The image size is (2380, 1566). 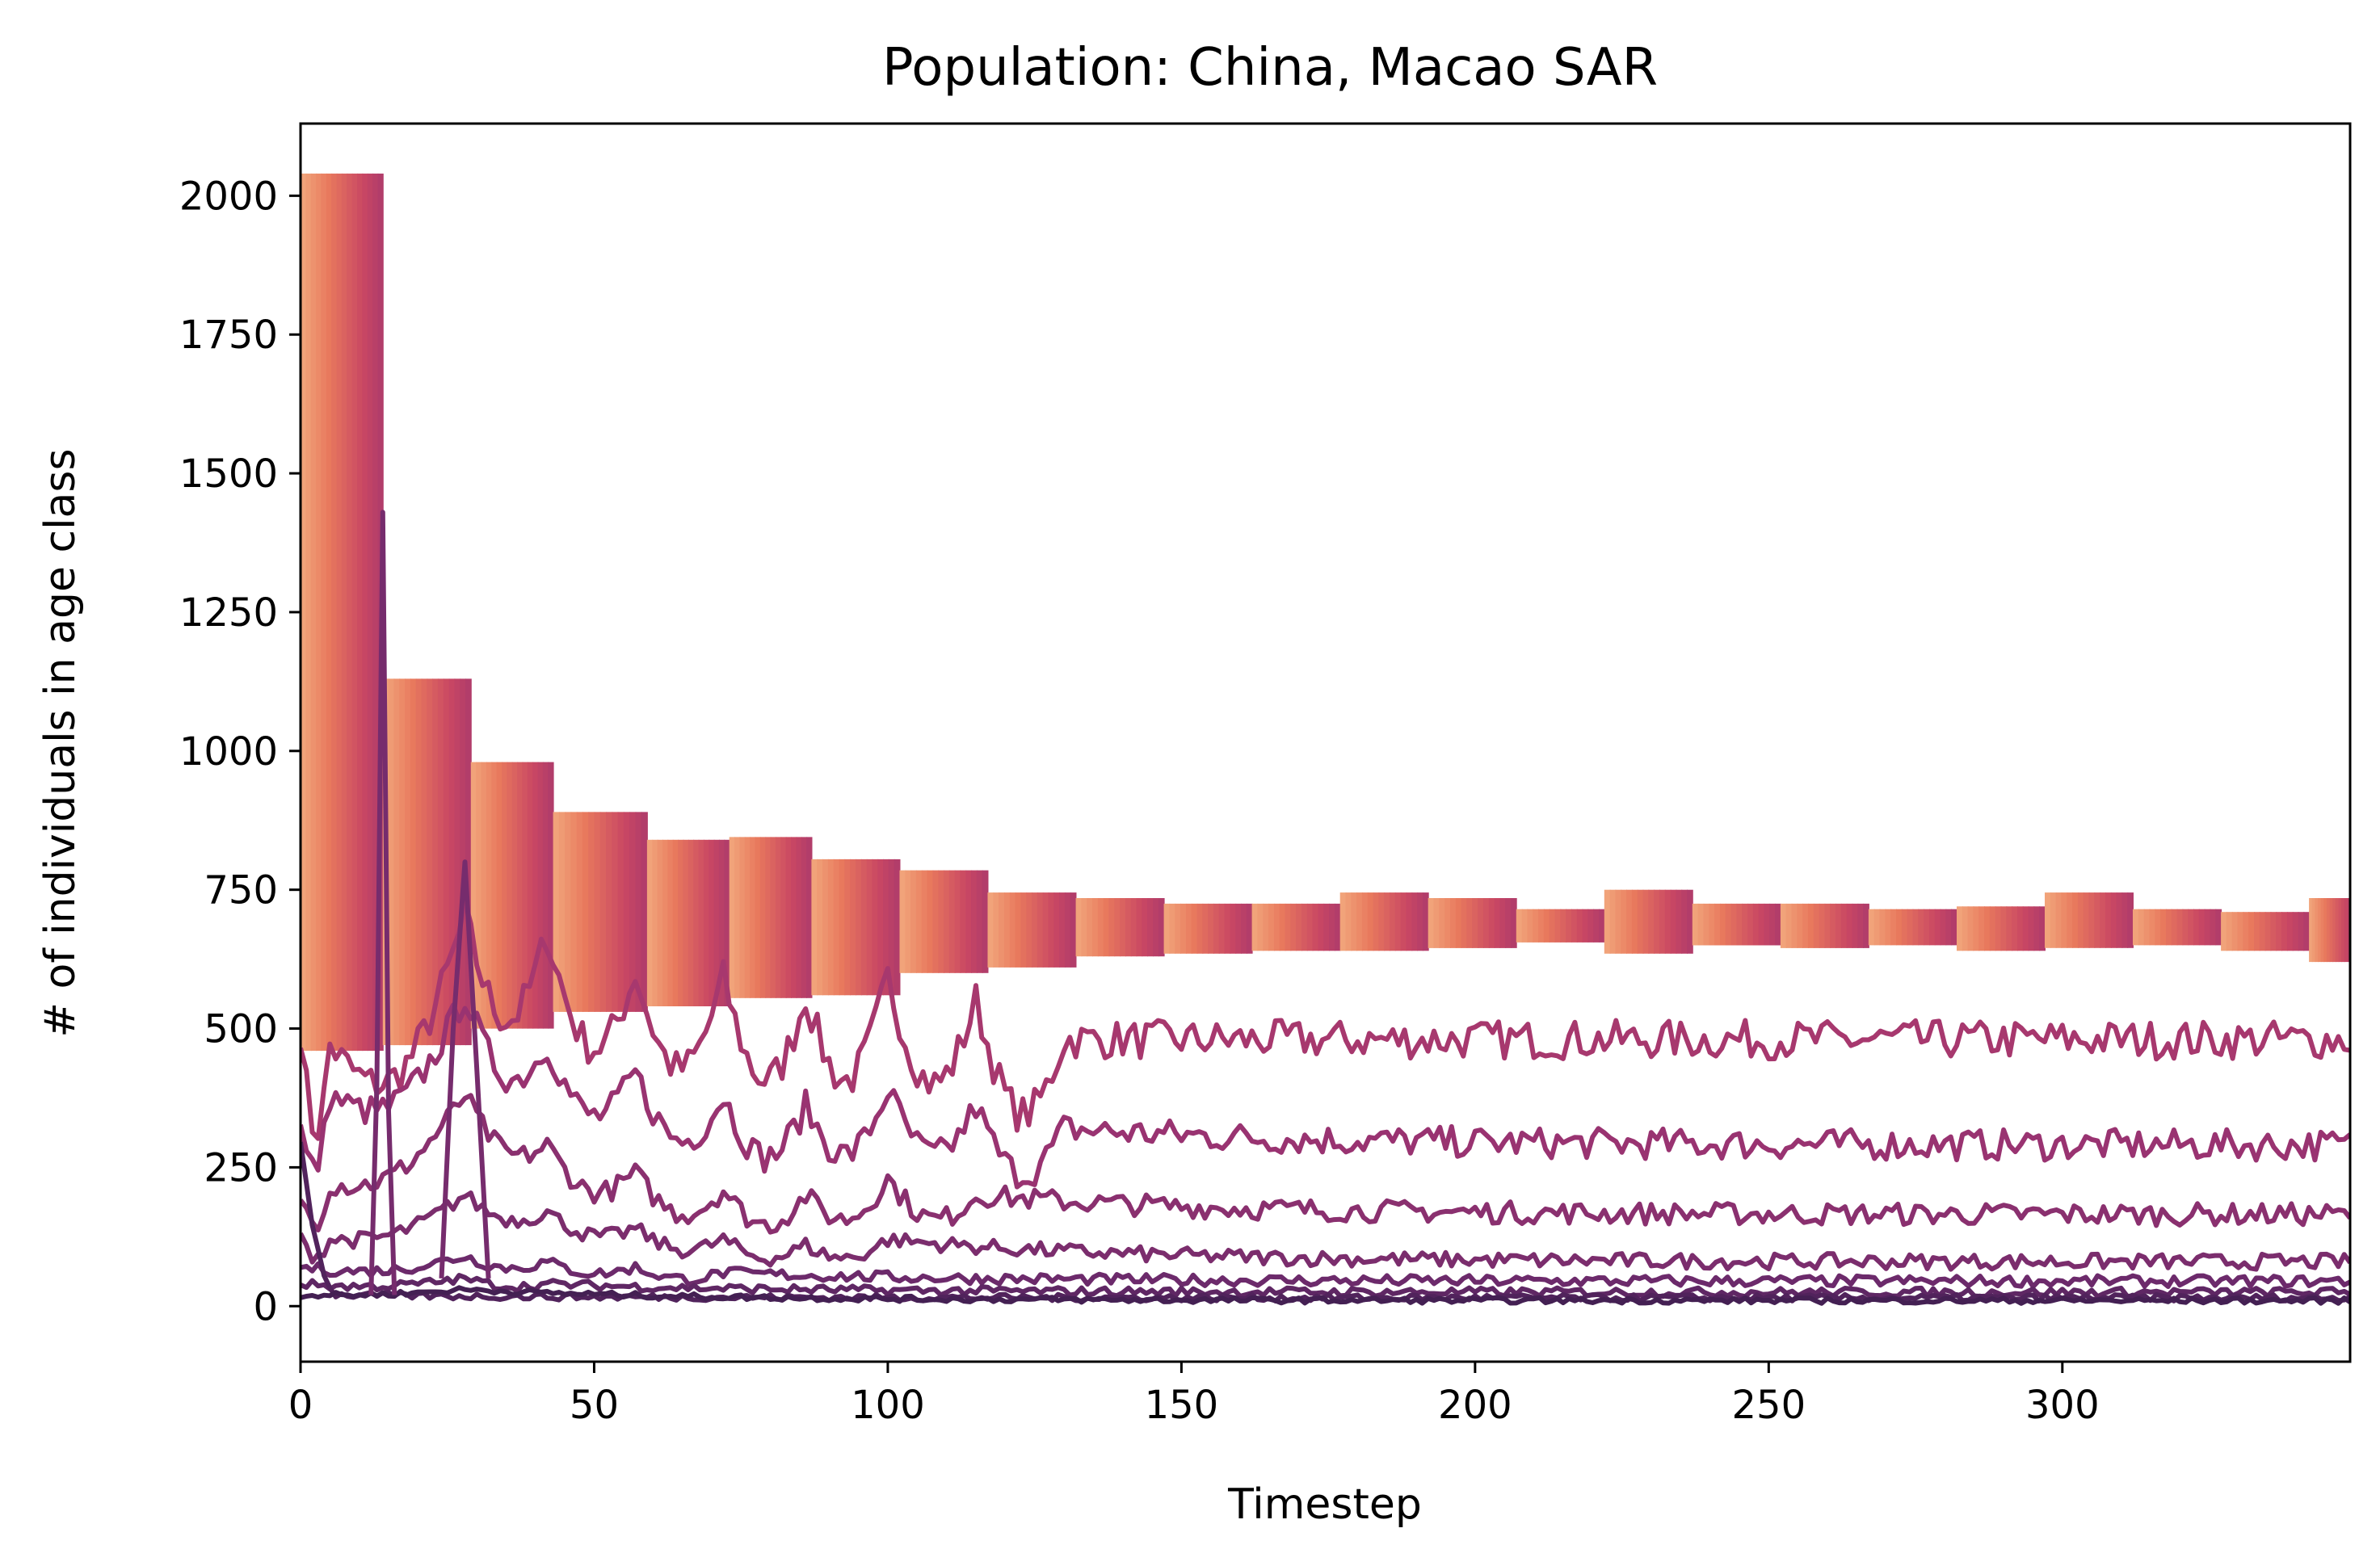 I want to click on y-tick-label: 0, so click(x=266, y=1306).